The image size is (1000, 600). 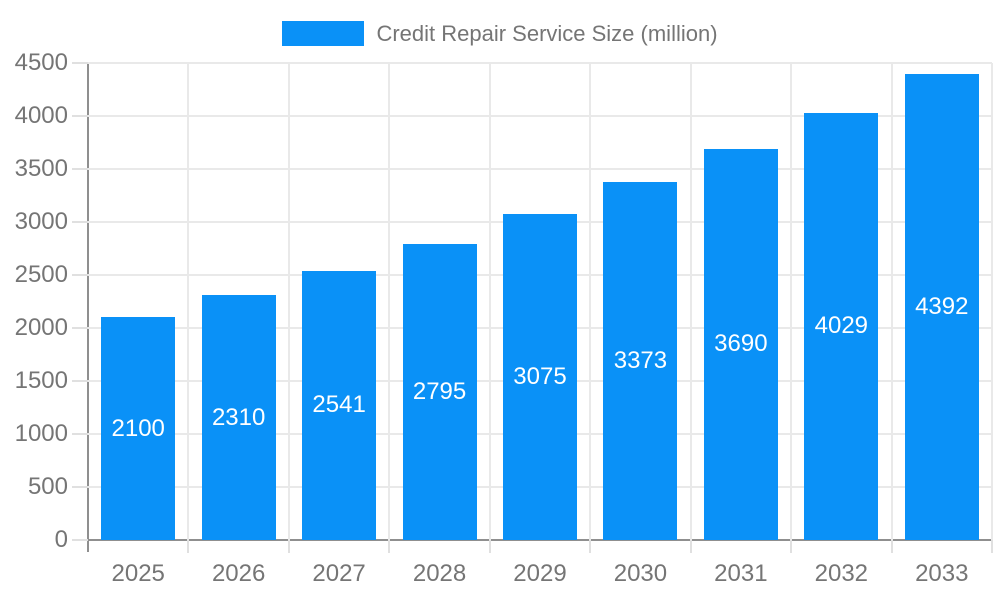 I want to click on y-tick-label: 500, so click(x=47, y=486).